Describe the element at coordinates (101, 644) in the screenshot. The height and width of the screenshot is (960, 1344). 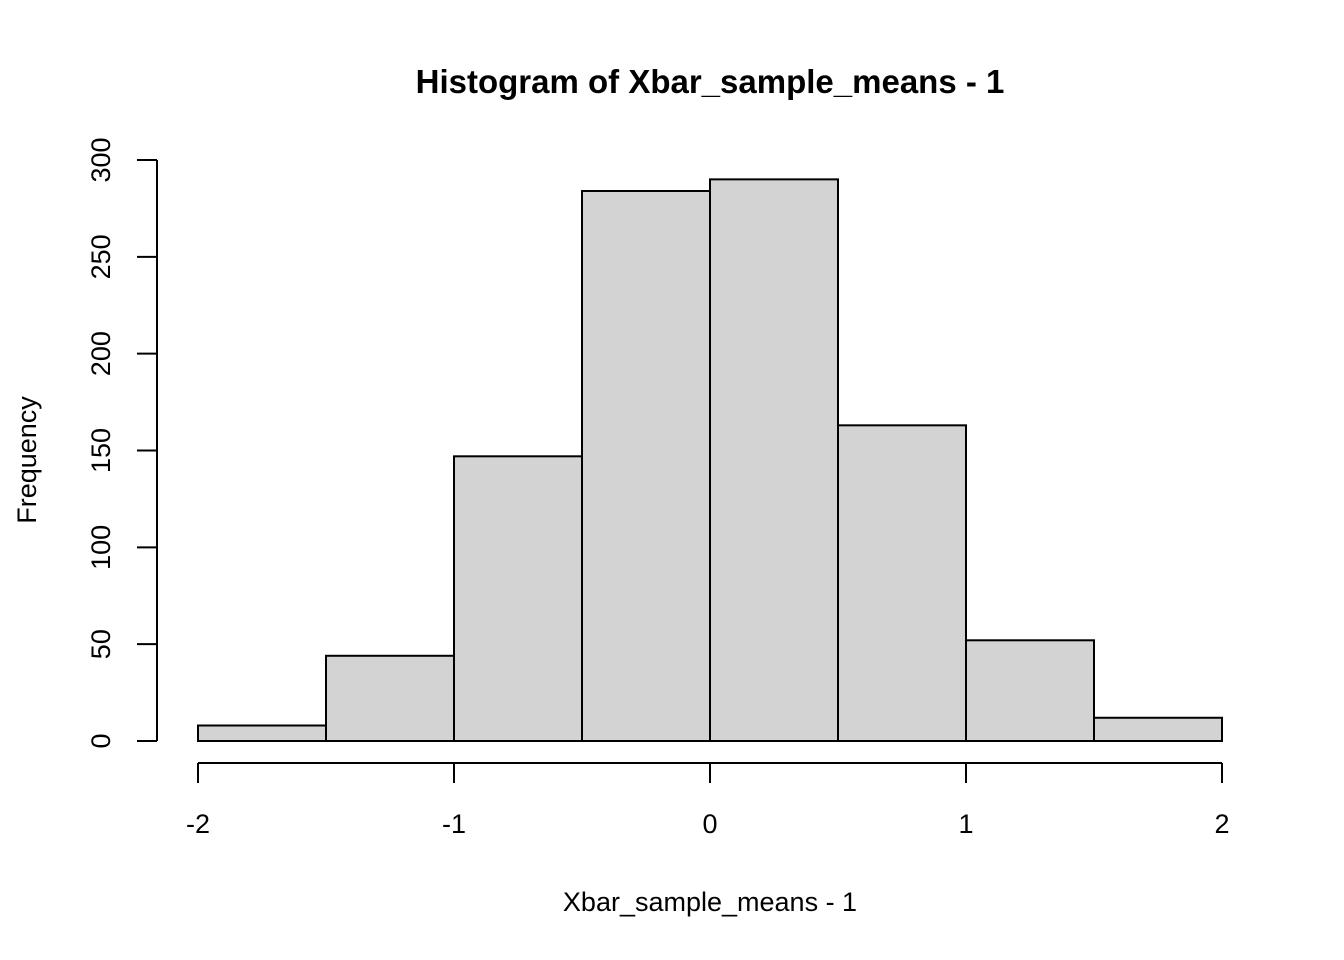
I see `y-tick-label: 50` at that location.